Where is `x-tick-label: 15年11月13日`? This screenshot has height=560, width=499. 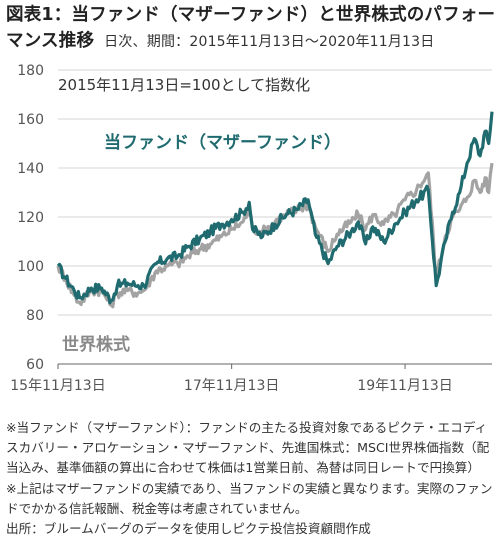 x-tick-label: 15年11月13日 is located at coordinates (57, 386).